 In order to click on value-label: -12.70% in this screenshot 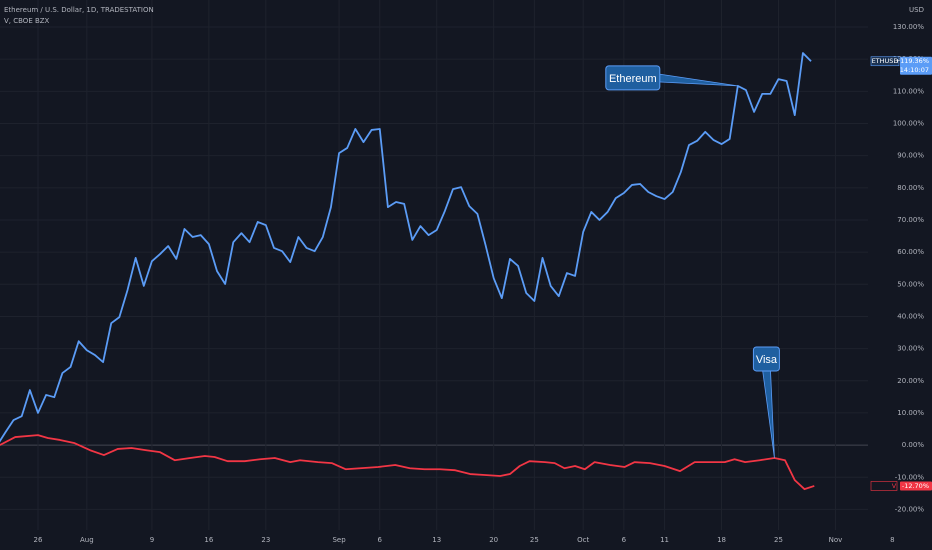, I will do `click(915, 486)`.